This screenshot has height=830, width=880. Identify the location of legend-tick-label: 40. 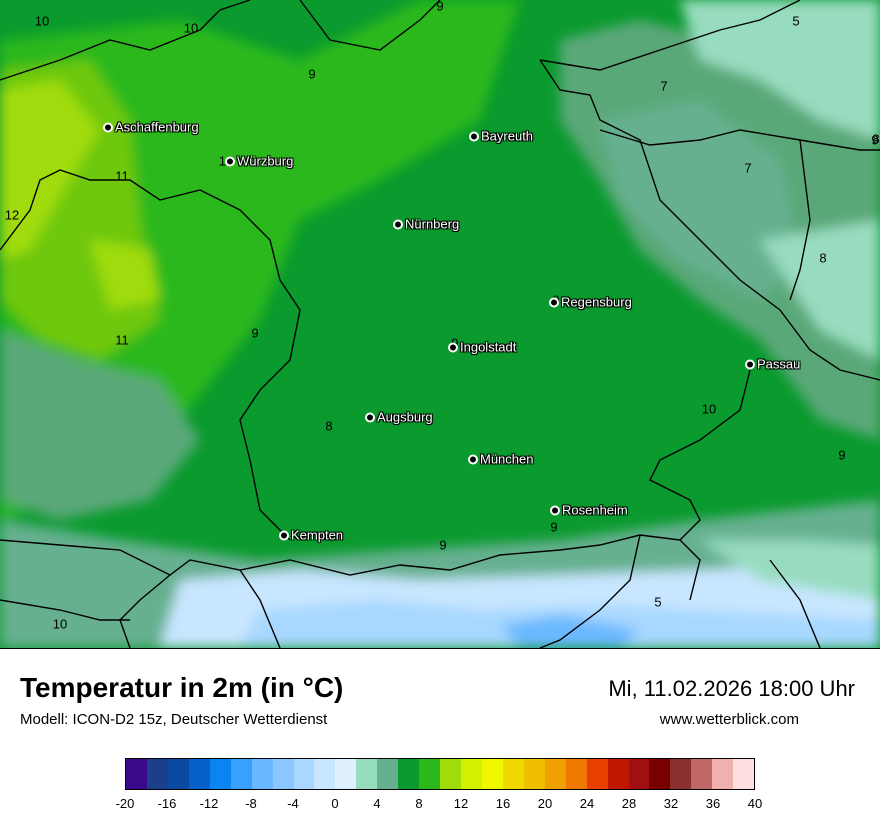
(755, 803).